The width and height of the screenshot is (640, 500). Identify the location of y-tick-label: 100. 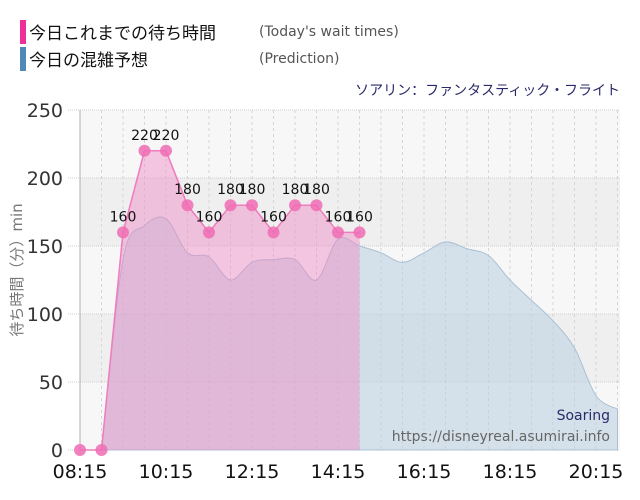
(45, 315).